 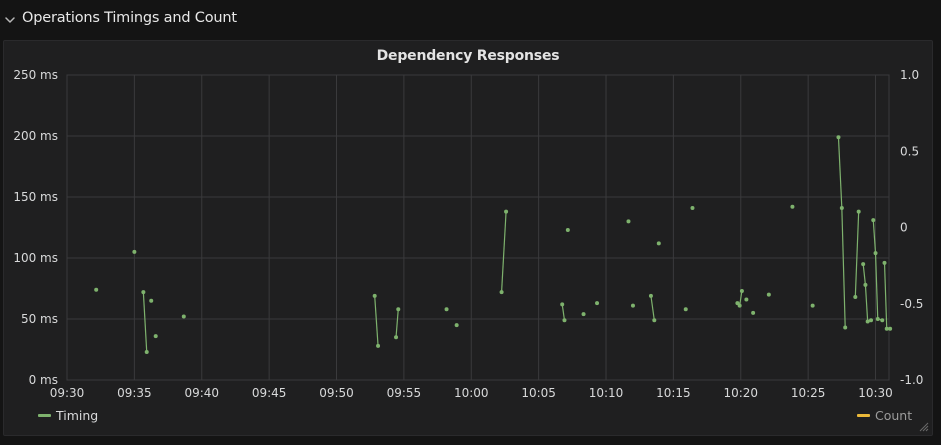 I want to click on resize-handle-icon, so click(x=924, y=427).